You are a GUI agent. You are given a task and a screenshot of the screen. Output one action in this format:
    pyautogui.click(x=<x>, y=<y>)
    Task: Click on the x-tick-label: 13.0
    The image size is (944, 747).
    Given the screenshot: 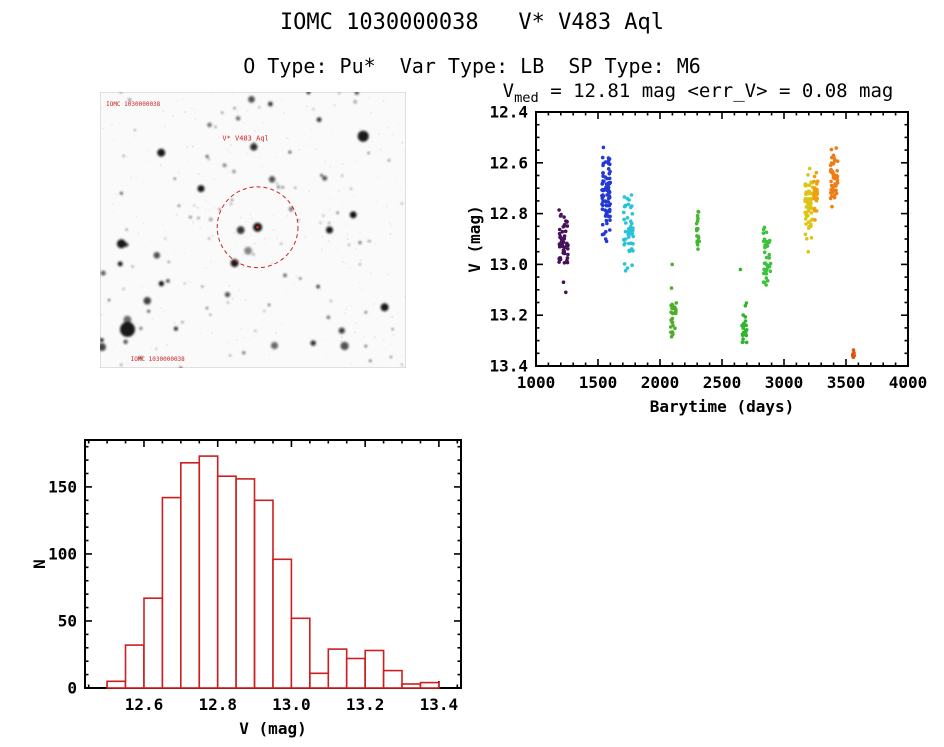 What is the action you would take?
    pyautogui.click(x=291, y=704)
    